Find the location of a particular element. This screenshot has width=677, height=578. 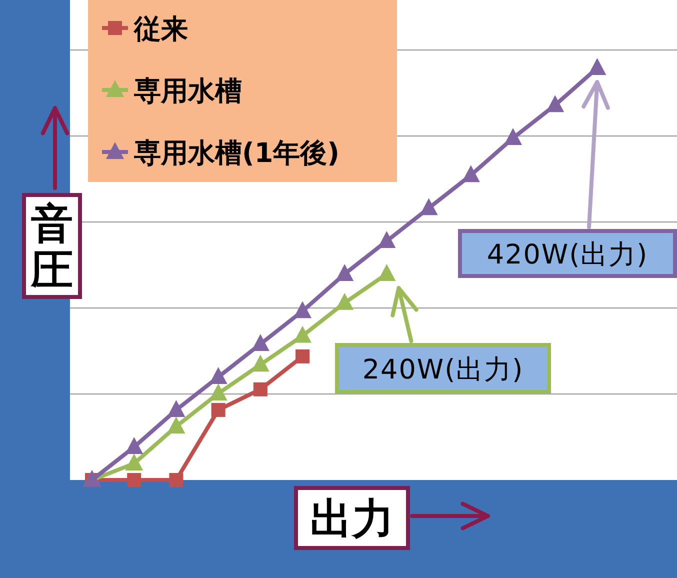

annotation: 420W(出力) is located at coordinates (567, 255).